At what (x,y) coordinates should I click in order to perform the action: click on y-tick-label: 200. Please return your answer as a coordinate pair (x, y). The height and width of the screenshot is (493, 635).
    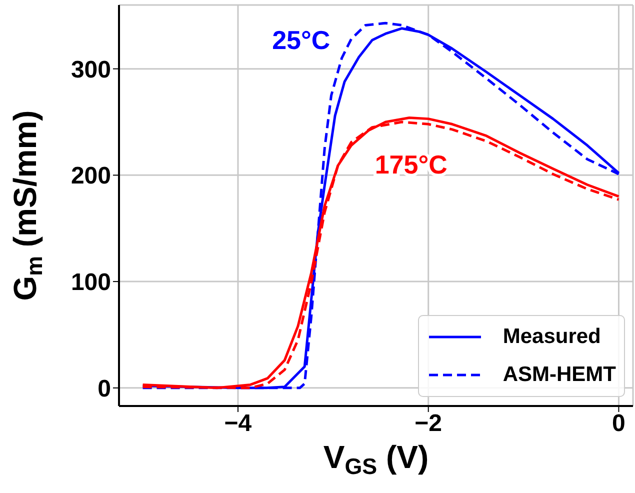
    Looking at the image, I should click on (90, 176).